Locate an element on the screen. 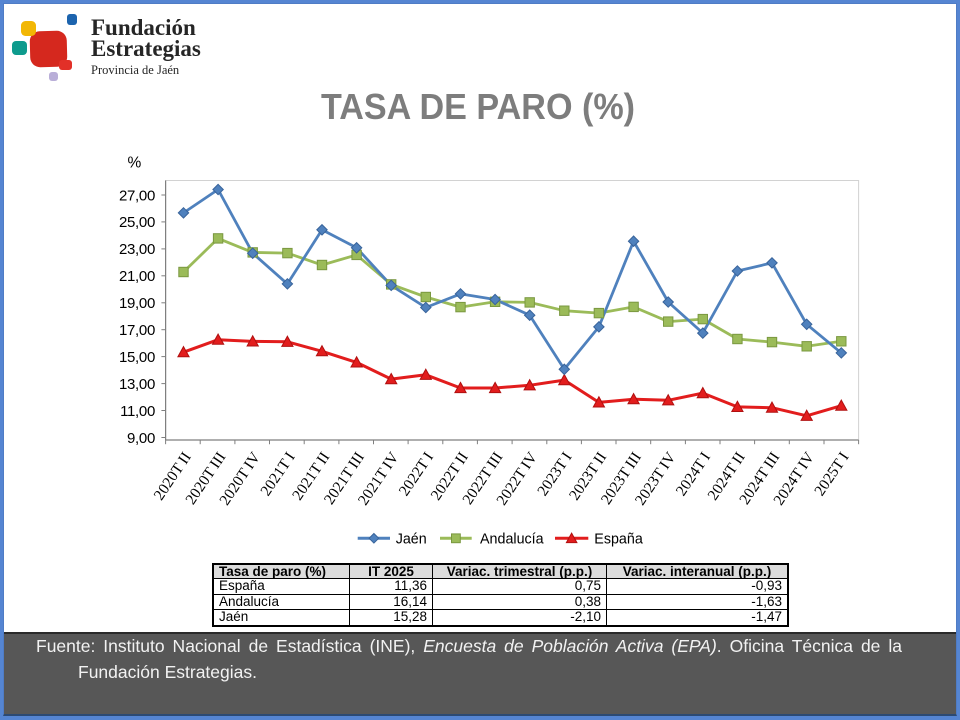 The image size is (960, 720). svg-text: España is located at coordinates (618, 540).